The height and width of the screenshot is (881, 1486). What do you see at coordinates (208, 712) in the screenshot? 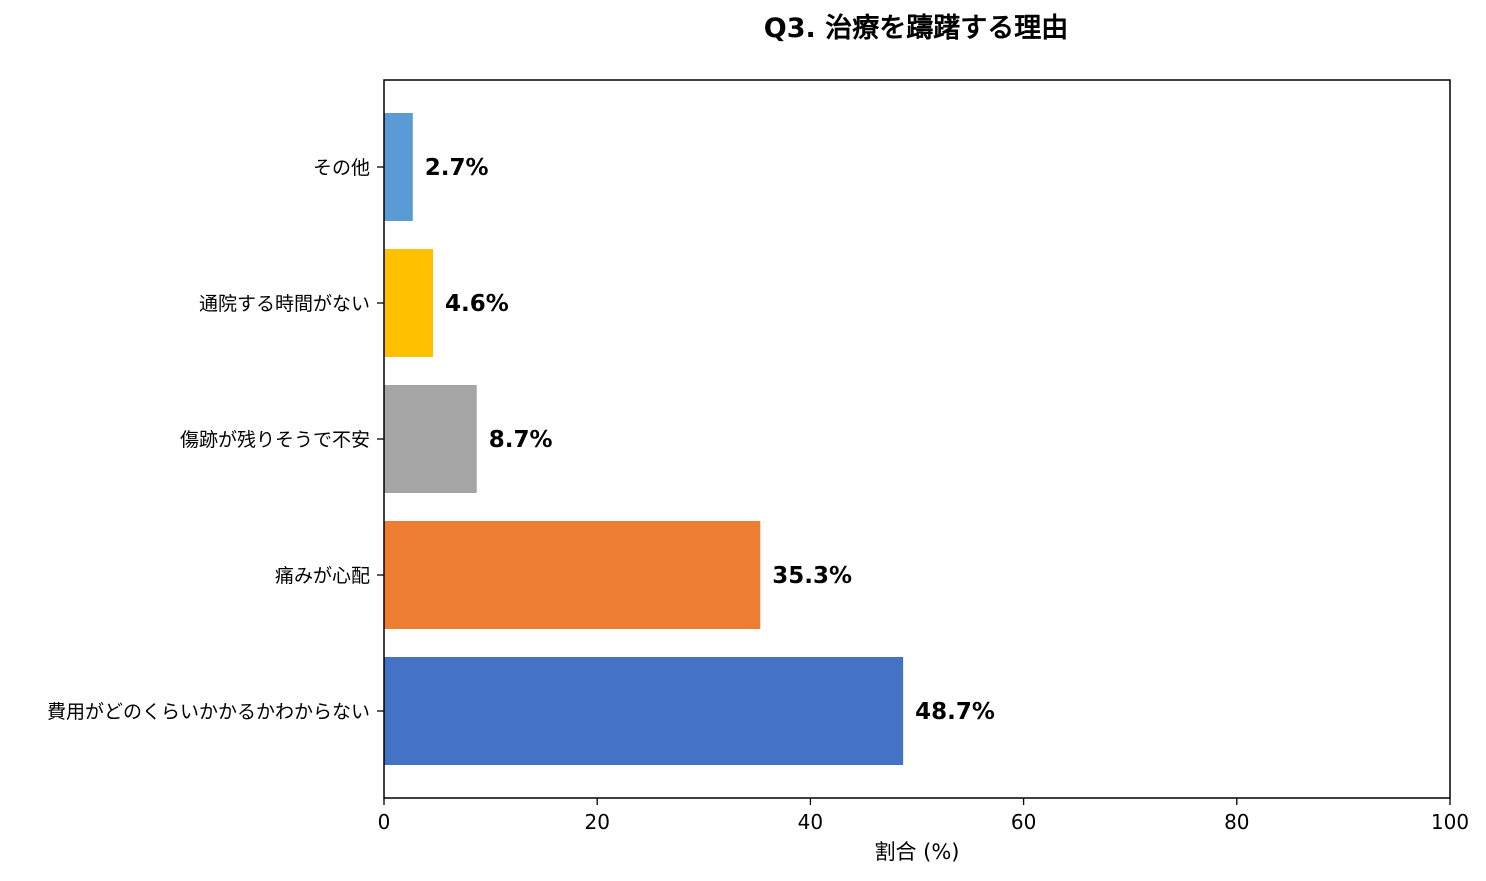
I see `y-tick-label: 費用がどのくらいかかるかわからない` at bounding box center [208, 712].